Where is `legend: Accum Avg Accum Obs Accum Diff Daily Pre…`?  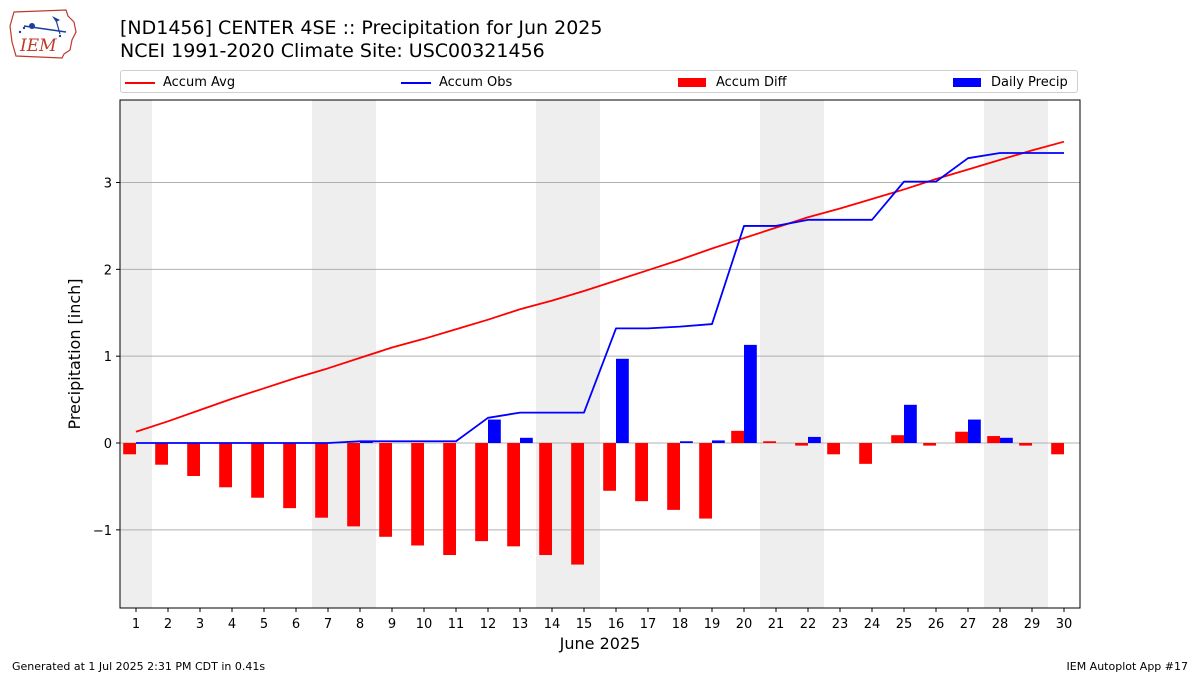
legend: Accum Avg Accum Obs Accum Diff Daily Pre… is located at coordinates (599, 81).